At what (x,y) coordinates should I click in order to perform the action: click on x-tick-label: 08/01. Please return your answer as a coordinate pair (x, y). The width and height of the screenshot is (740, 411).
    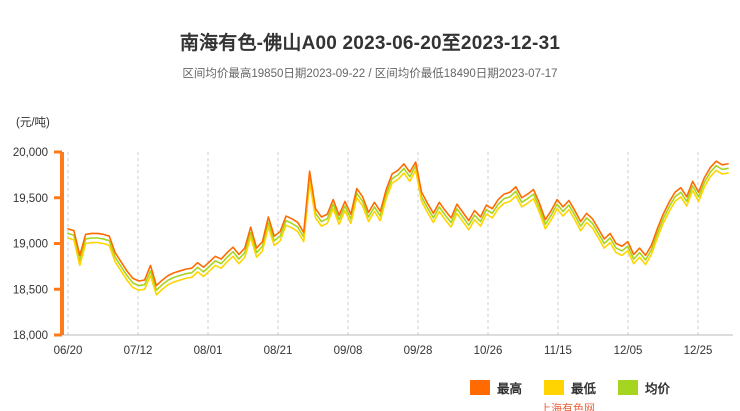
    Looking at the image, I should click on (208, 351).